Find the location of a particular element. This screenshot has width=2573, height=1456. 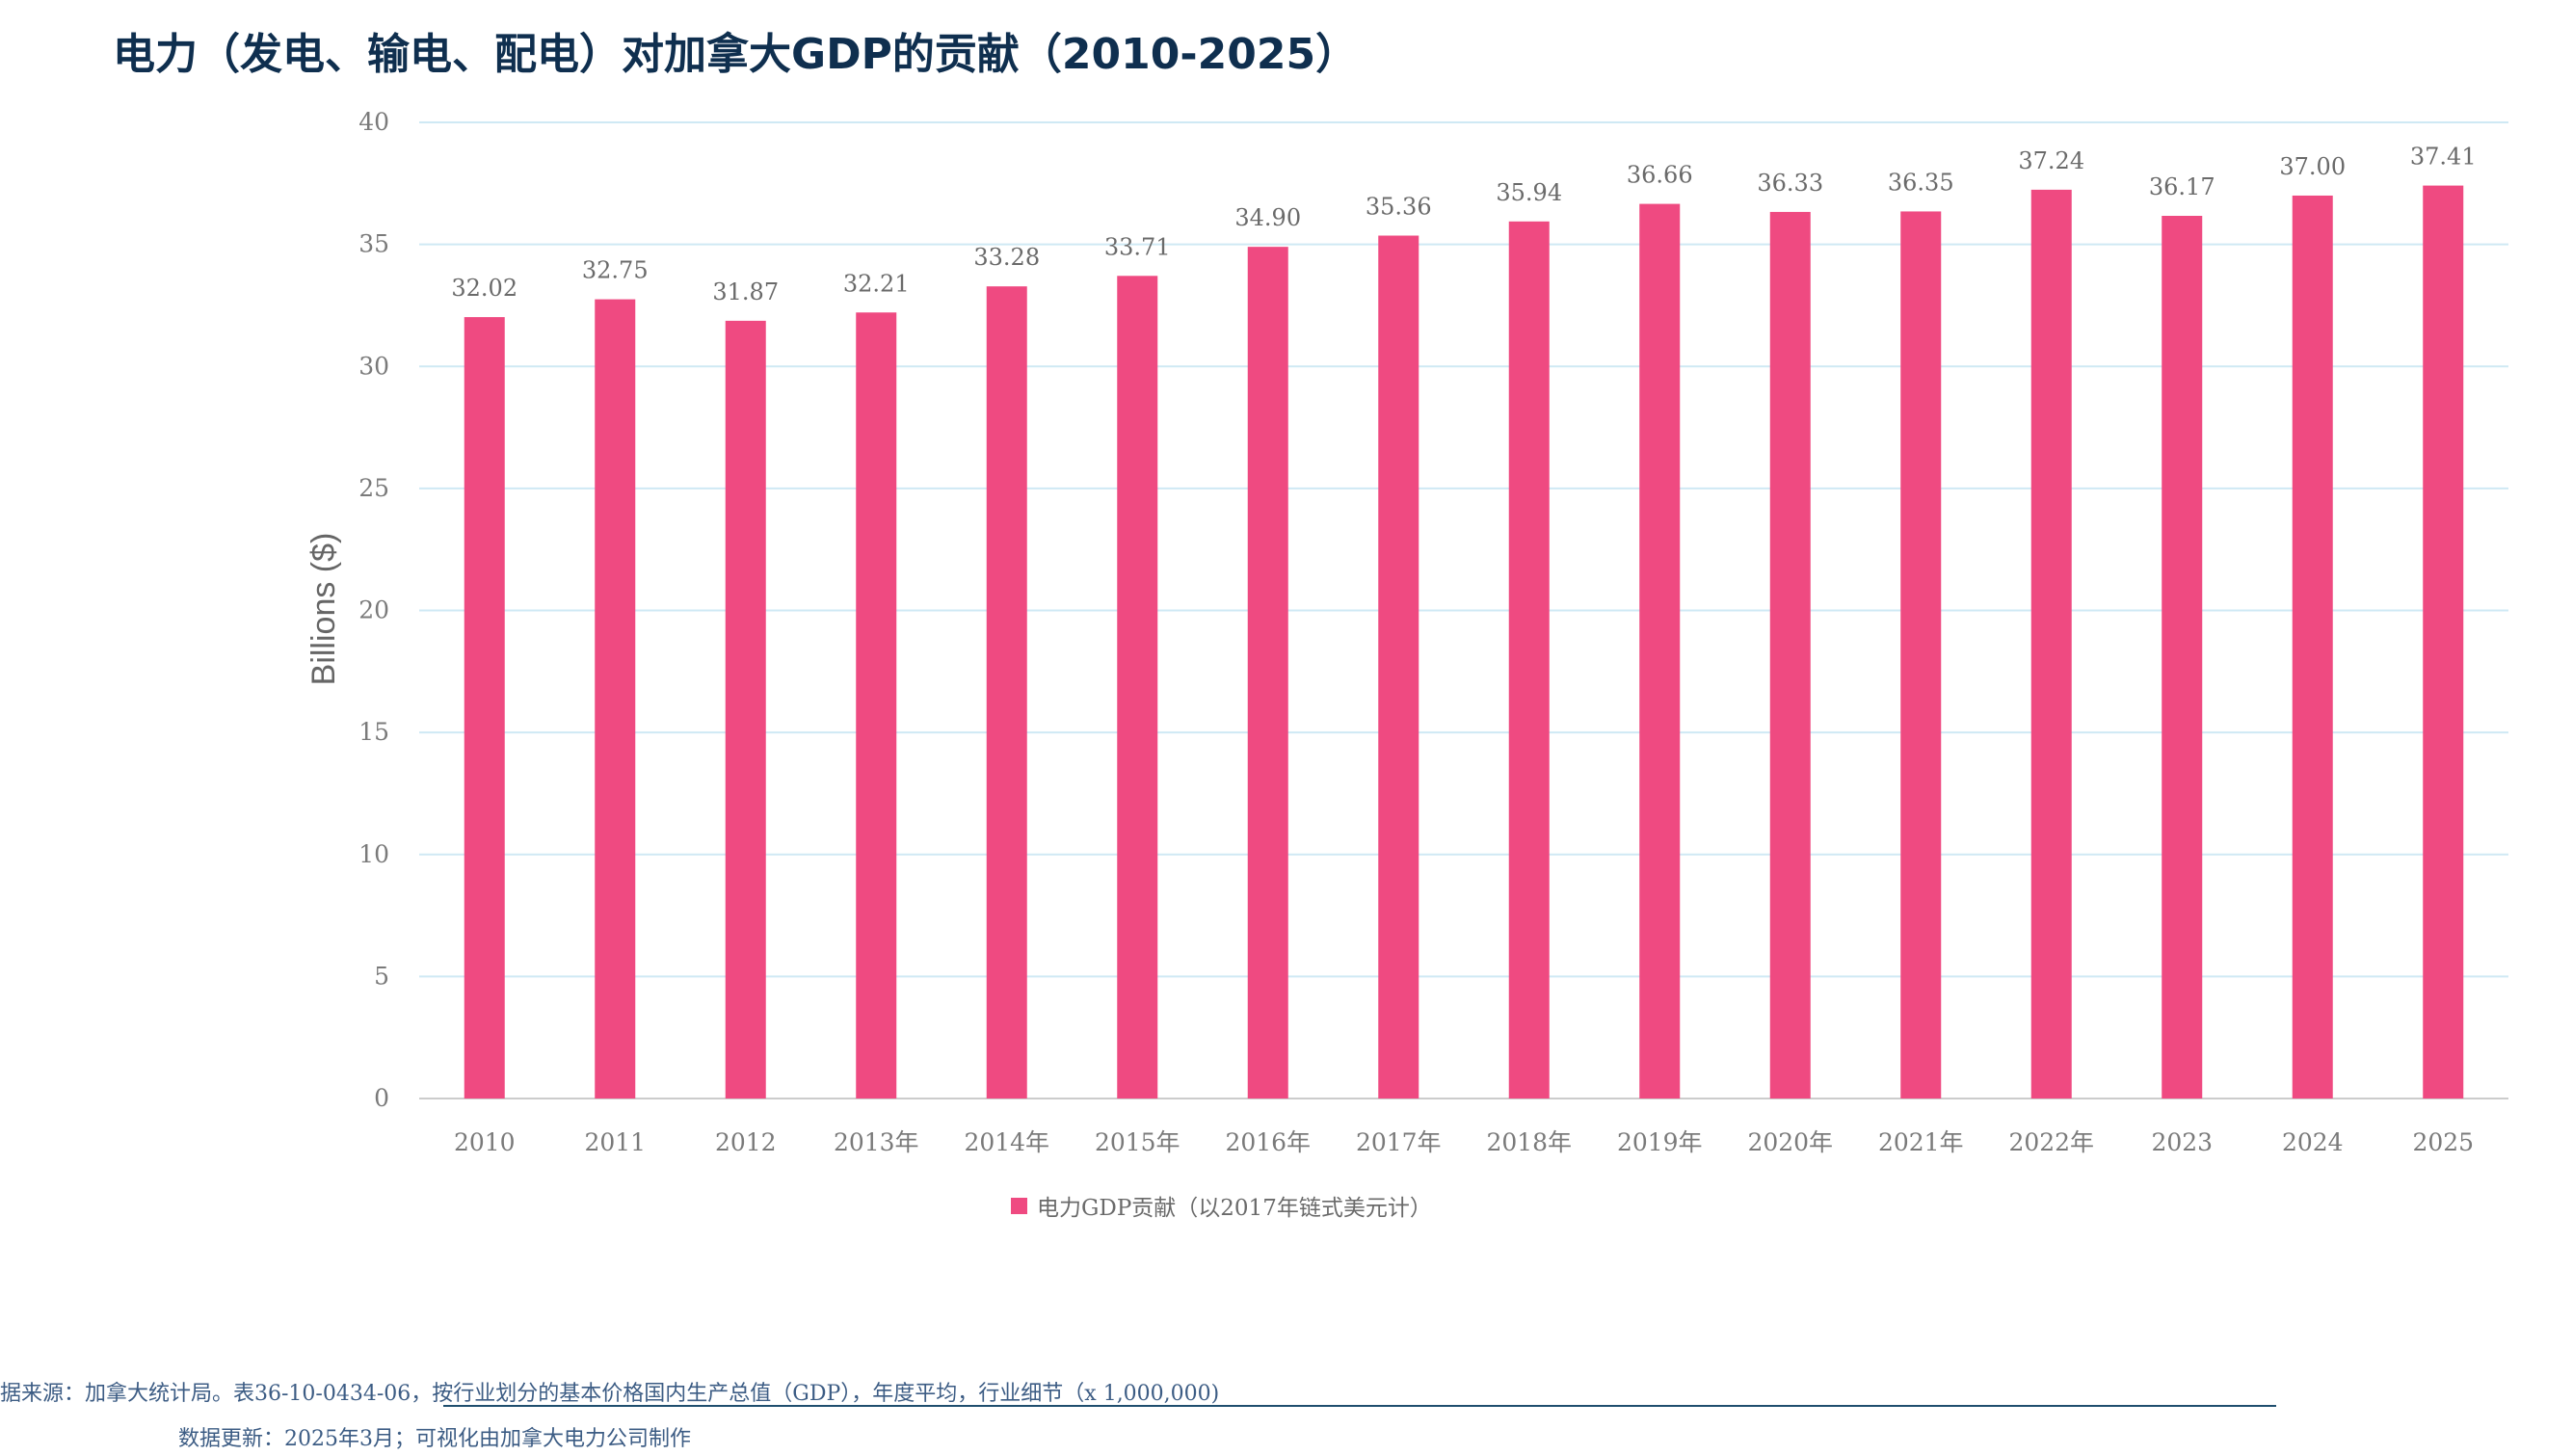

x-tick-label: 2017年 is located at coordinates (1399, 1142).